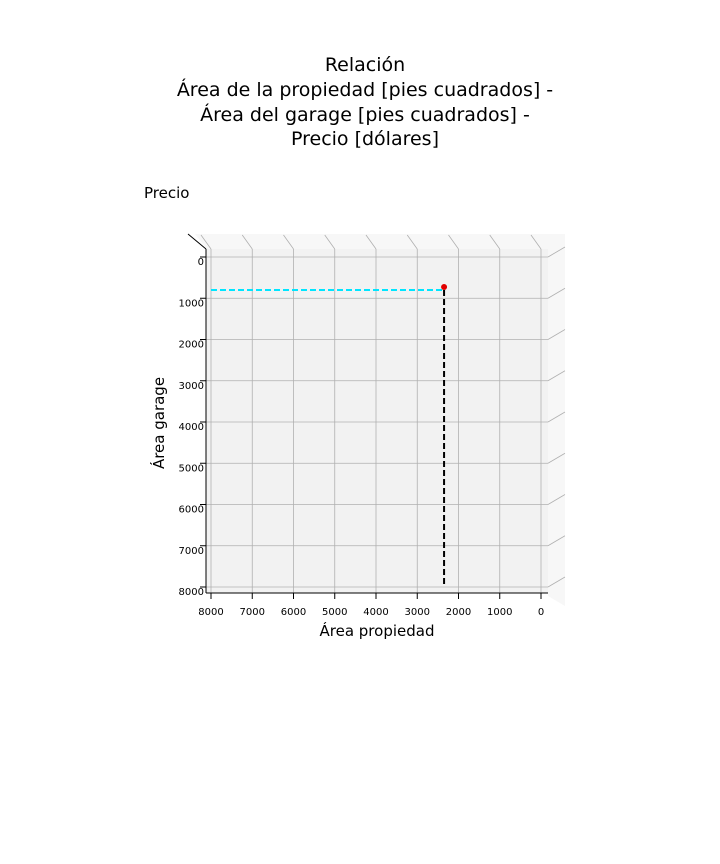 The image size is (720, 864). What do you see at coordinates (365, 90) in the screenshot?
I see `chart-title-line-2: Área de la propiedad [pies cuadrados] -` at bounding box center [365, 90].